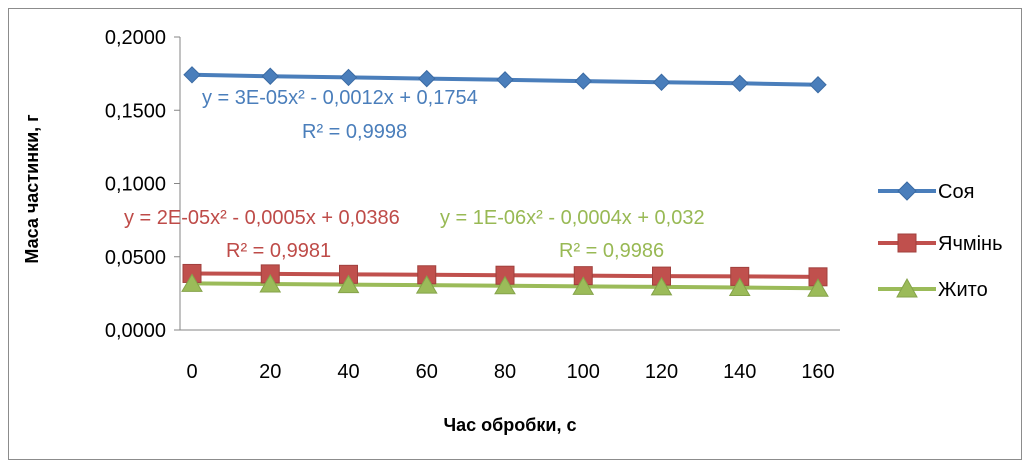  What do you see at coordinates (611, 251) in the screenshot?
I see `rye-r2-label: R² = 0,9986` at bounding box center [611, 251].